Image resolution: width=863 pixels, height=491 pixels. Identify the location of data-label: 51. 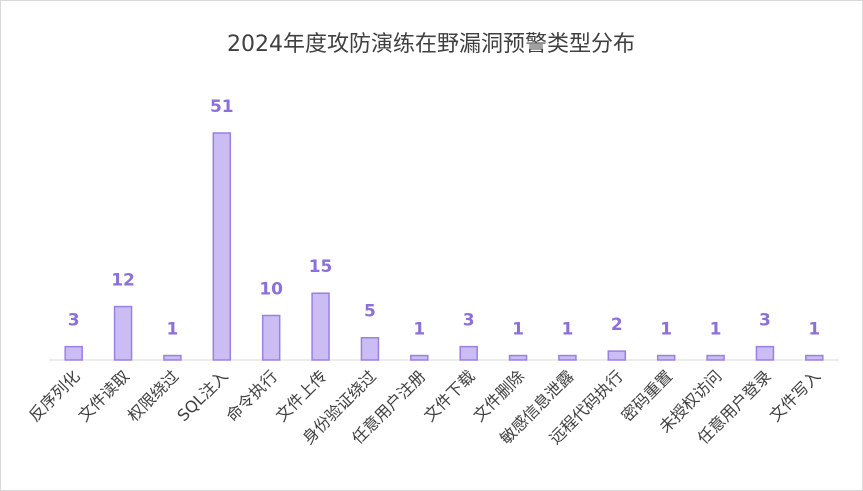
(222, 107).